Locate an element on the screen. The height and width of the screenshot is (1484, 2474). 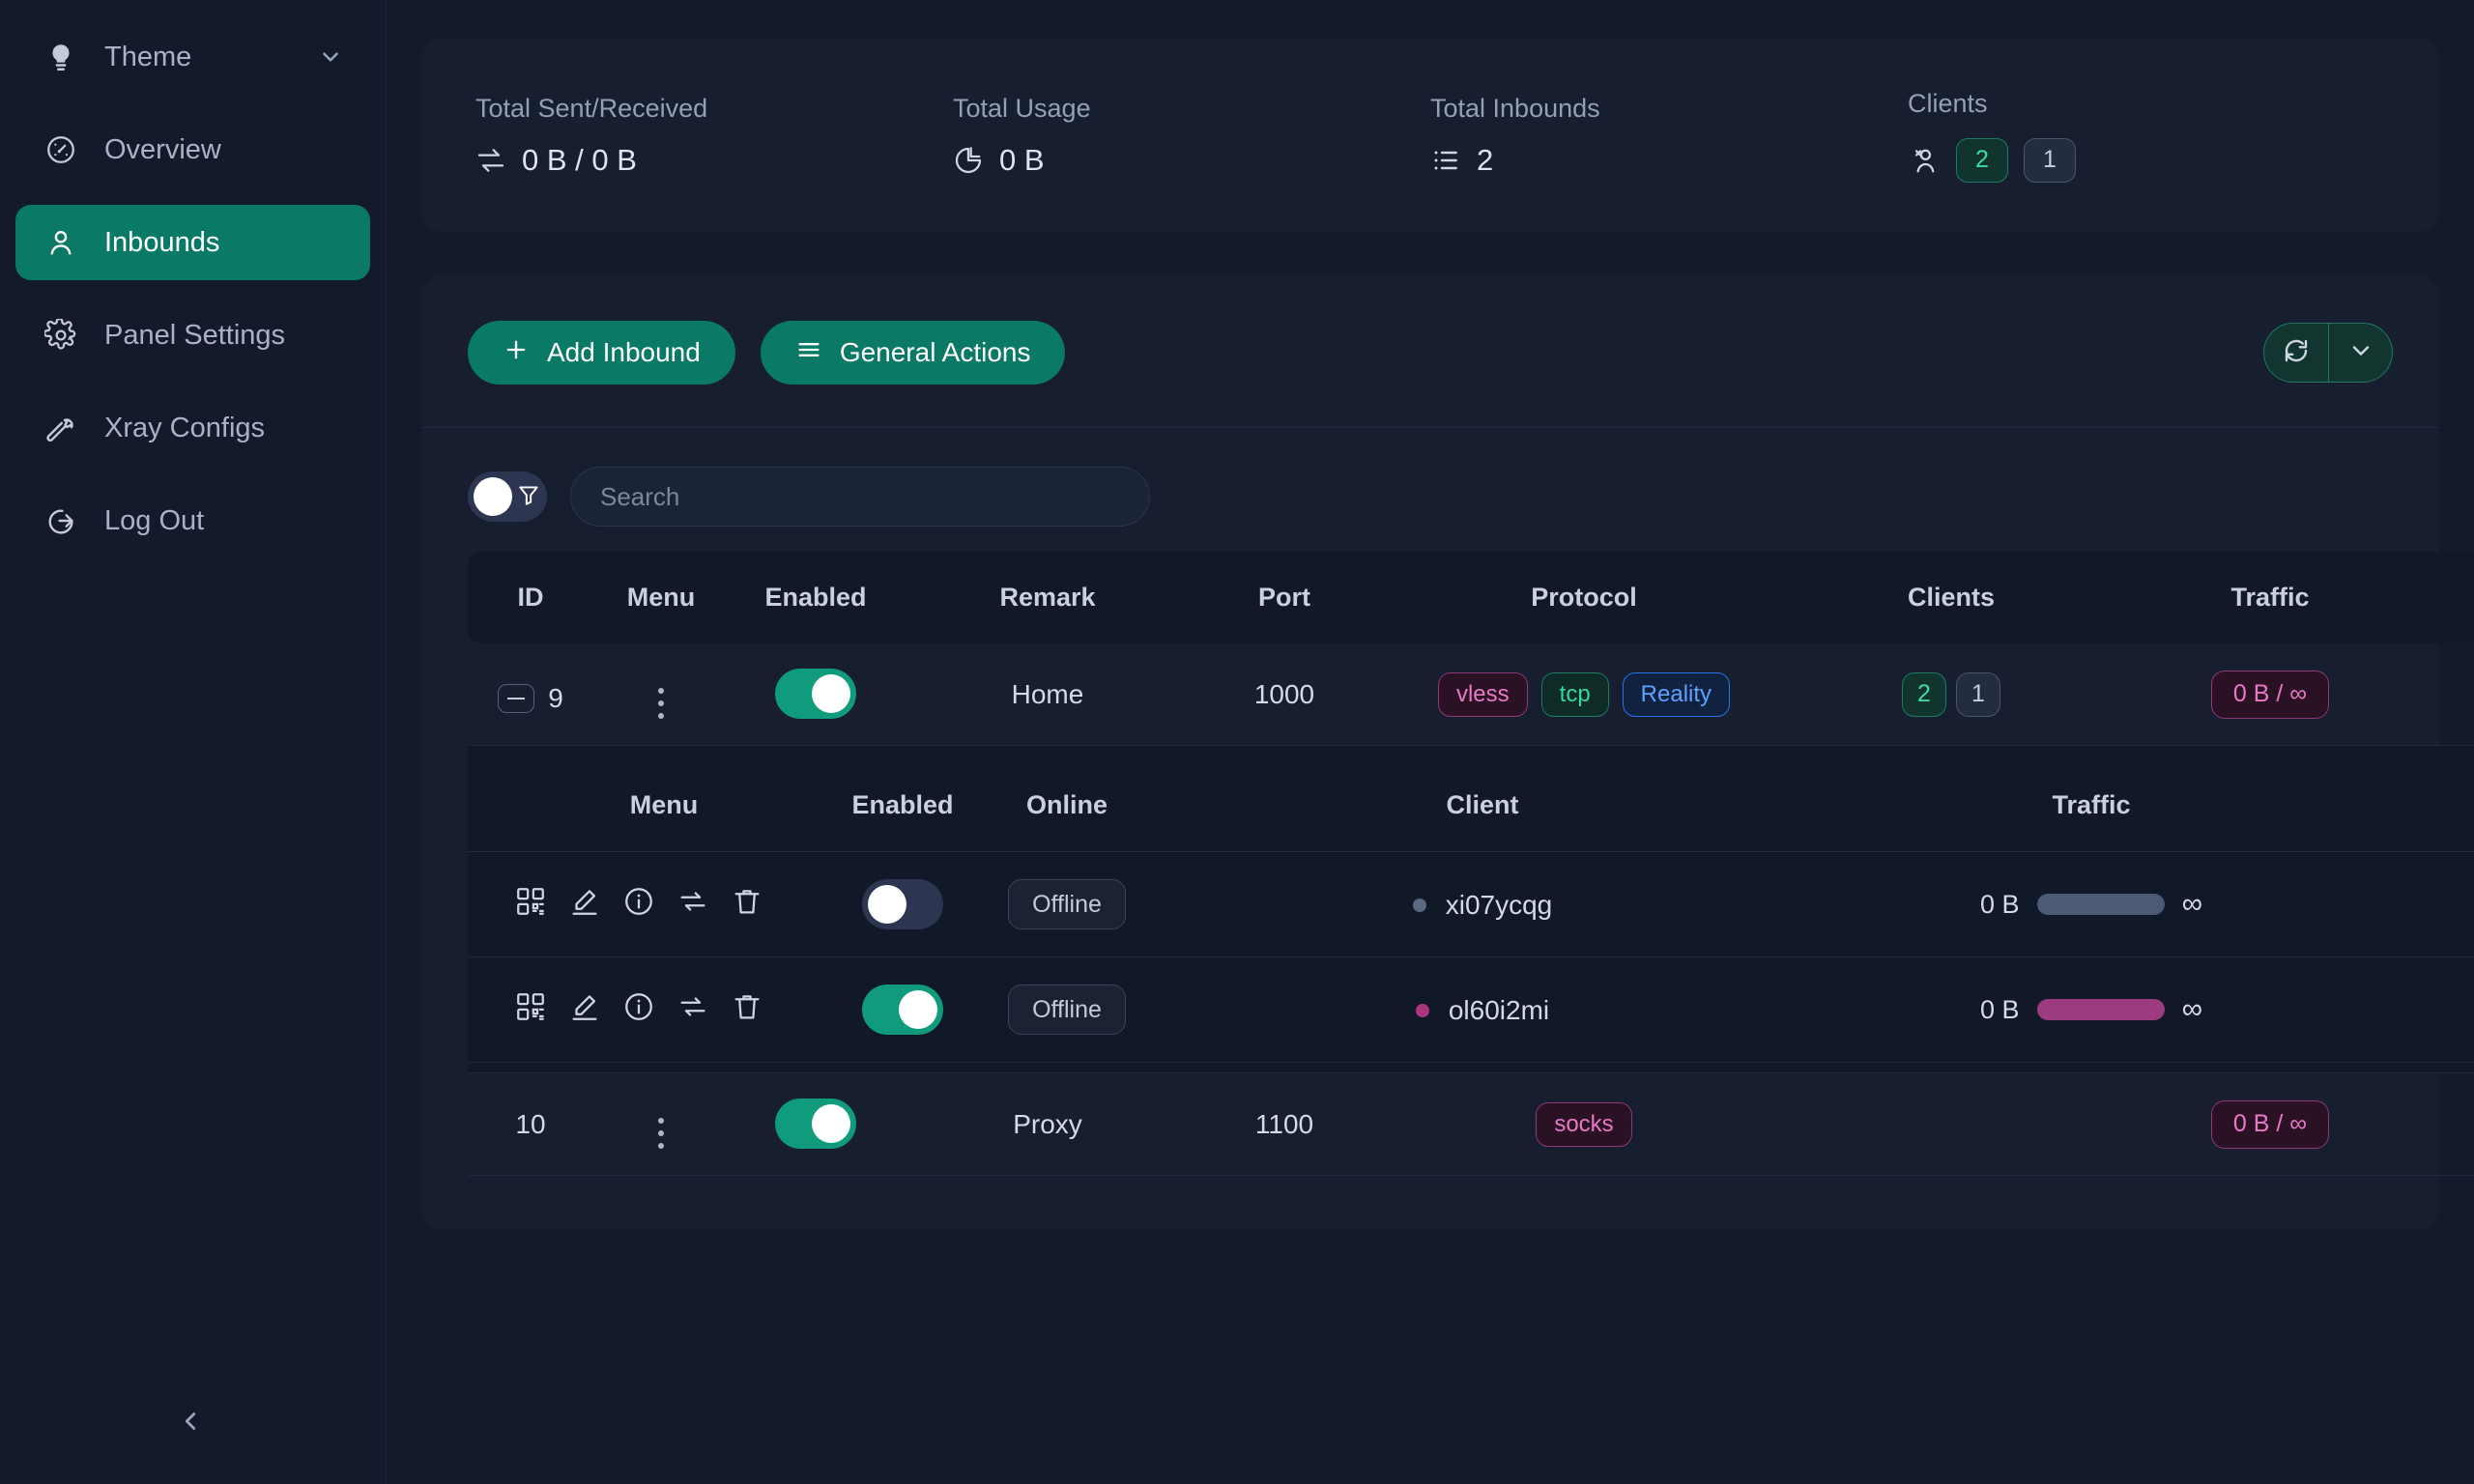
client-row: Offline ol60i2mi is located at coordinates (1471, 1009).